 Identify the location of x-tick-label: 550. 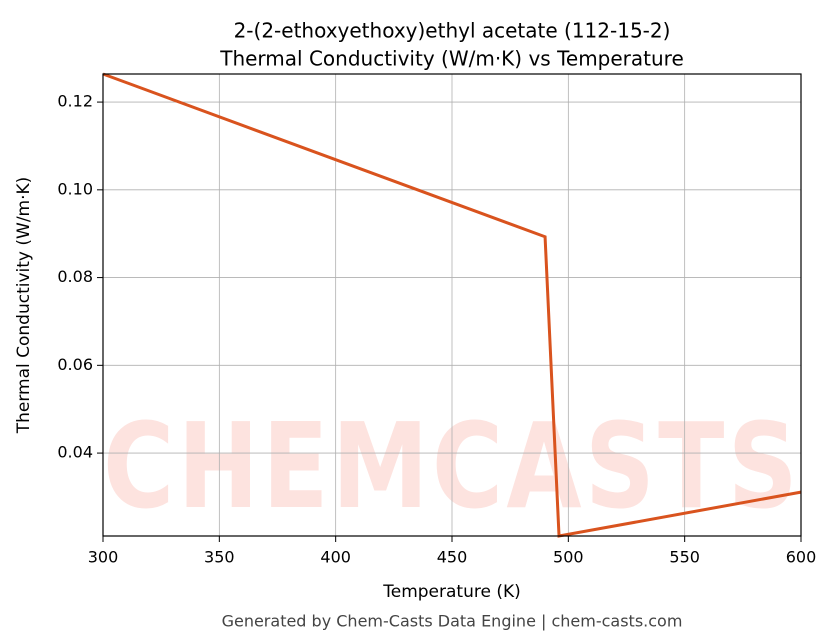
(684, 557).